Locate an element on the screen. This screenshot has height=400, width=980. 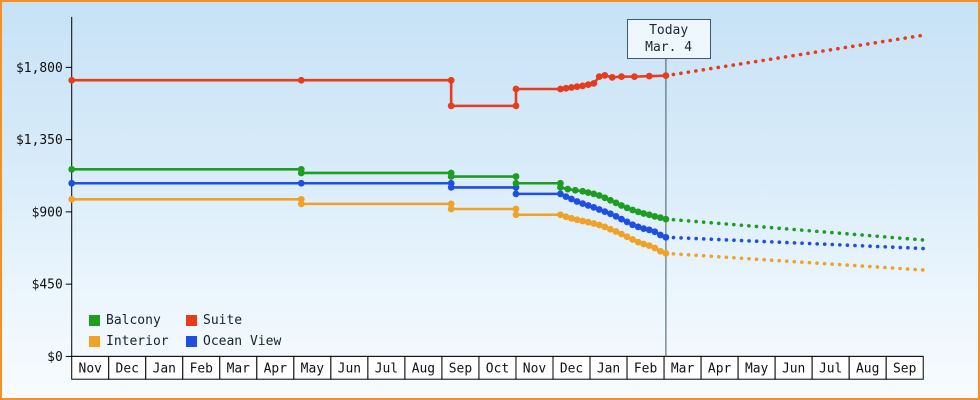
y-tick-label: $1,350 is located at coordinates (39, 140).